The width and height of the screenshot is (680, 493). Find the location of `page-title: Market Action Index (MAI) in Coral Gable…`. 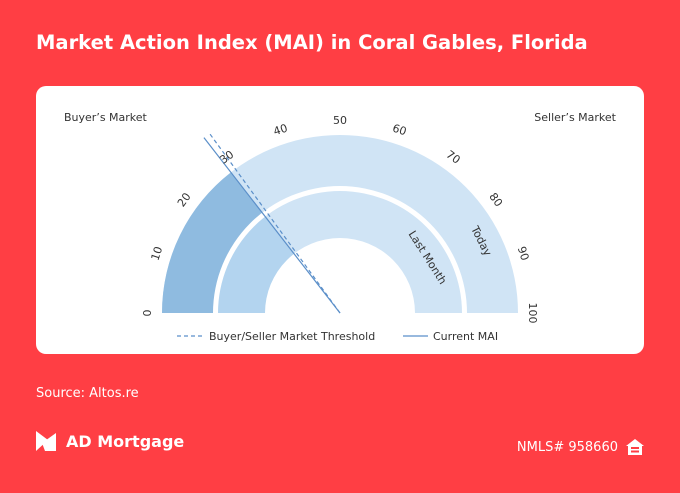

page-title: Market Action Index (MAI) in Coral Gable… is located at coordinates (312, 42).